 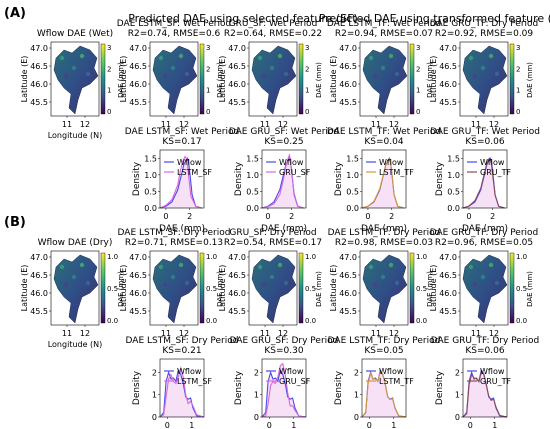 I want to click on density-ytick-label: 0.5, so click(x=252, y=191).